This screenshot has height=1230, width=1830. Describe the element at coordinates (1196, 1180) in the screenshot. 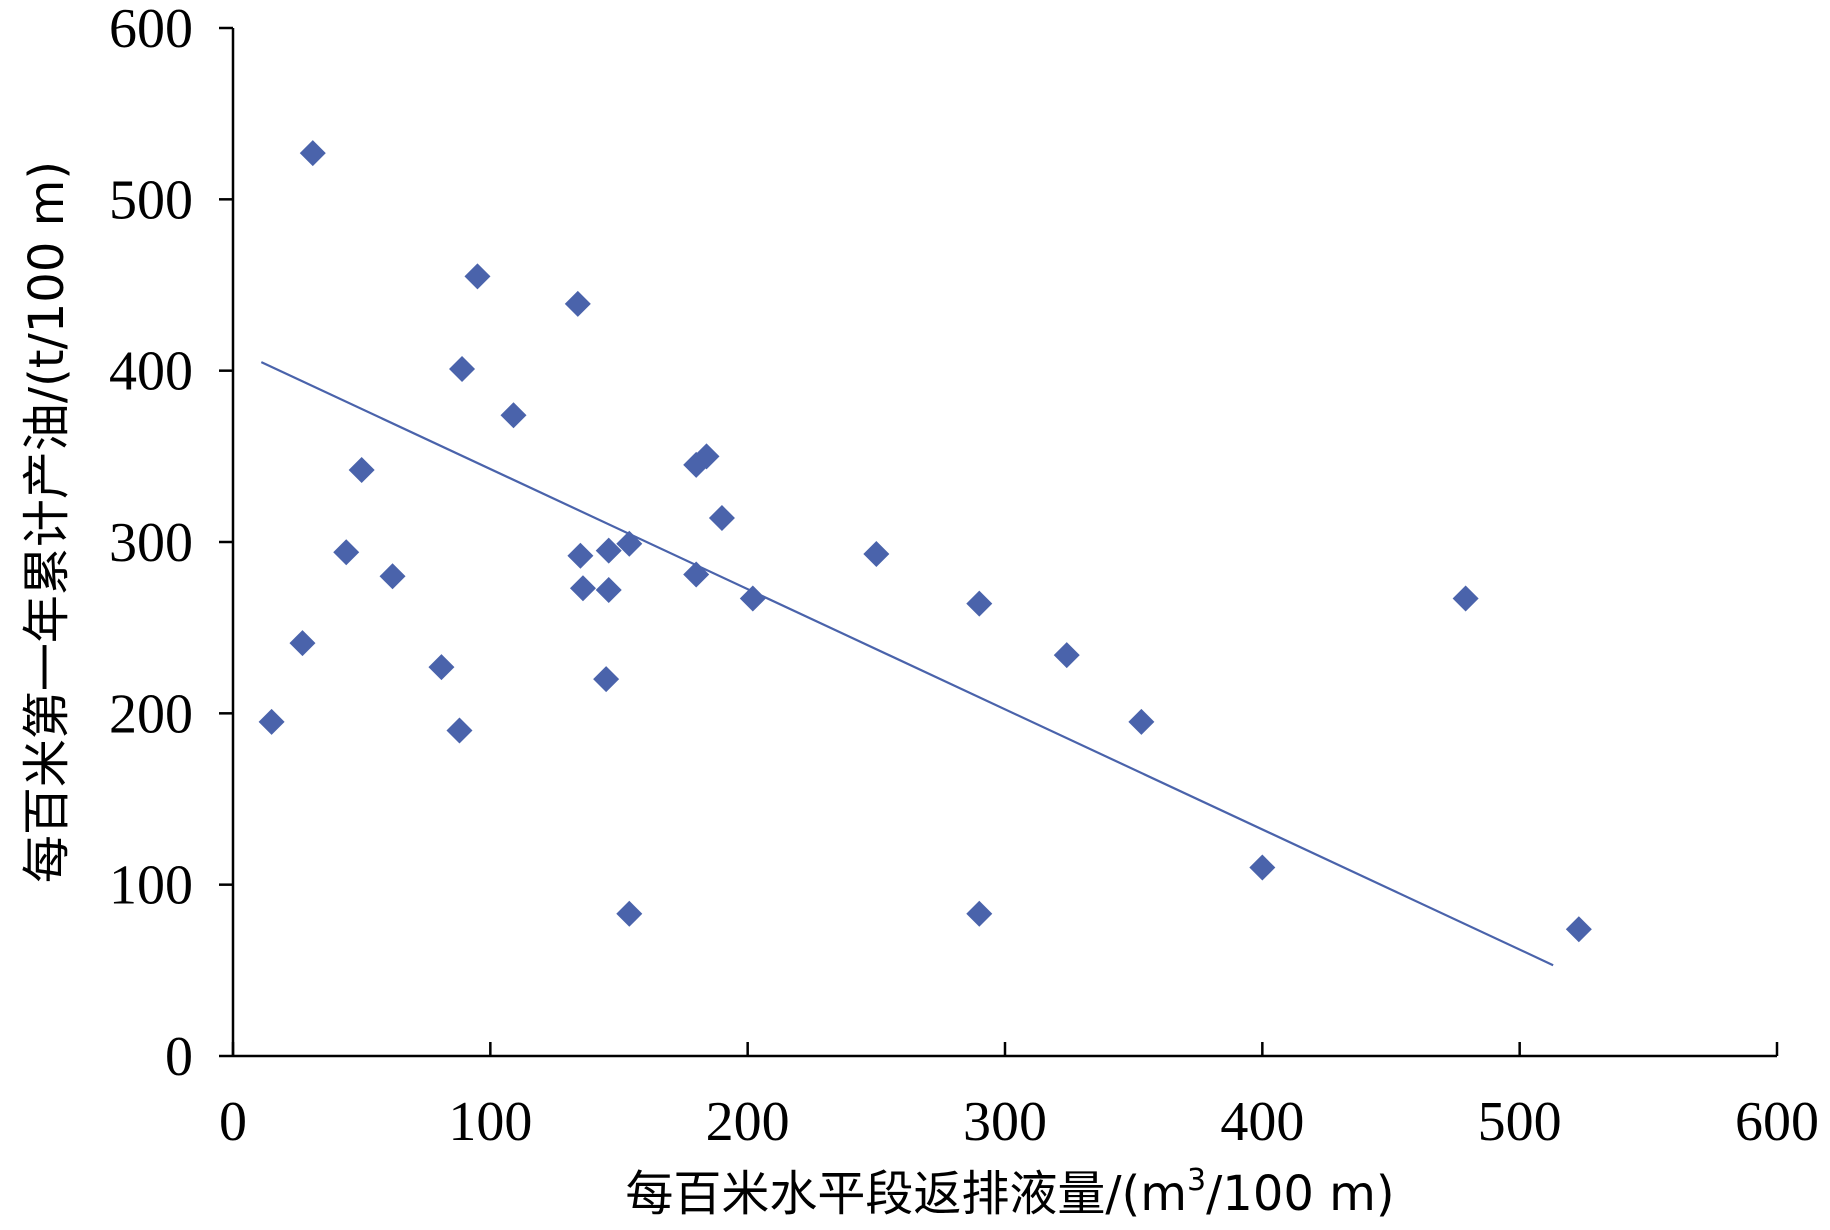

I see `x-axis-label-superscript: 3` at that location.